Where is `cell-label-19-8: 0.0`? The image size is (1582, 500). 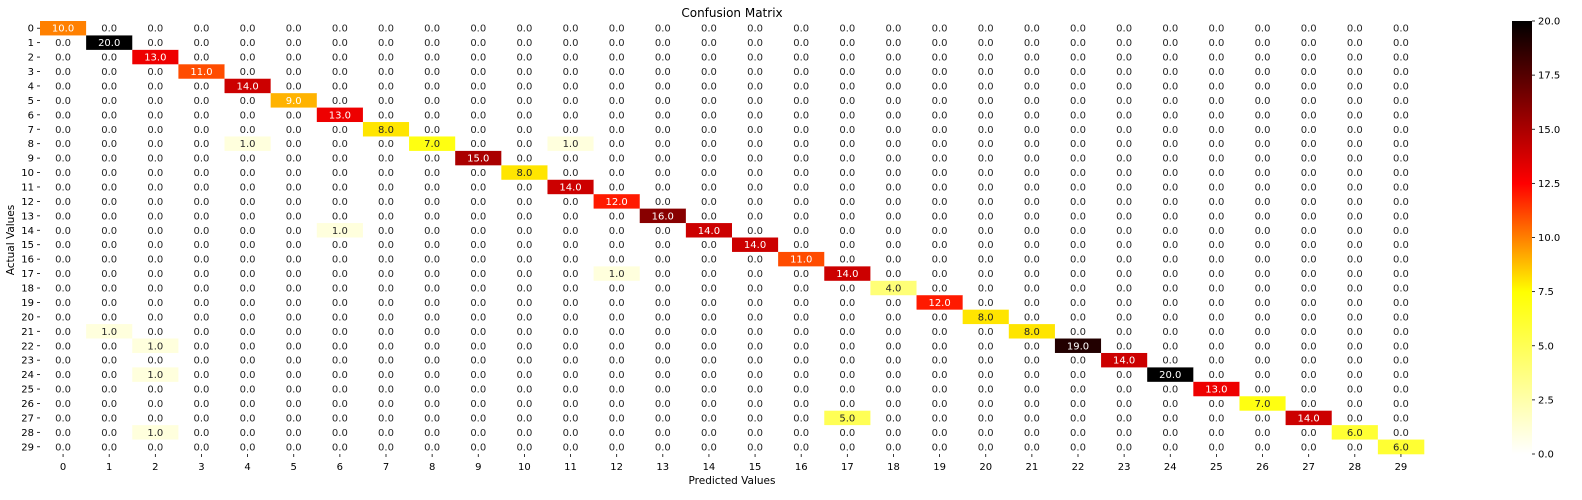 cell-label-19-8: 0.0 is located at coordinates (432, 303).